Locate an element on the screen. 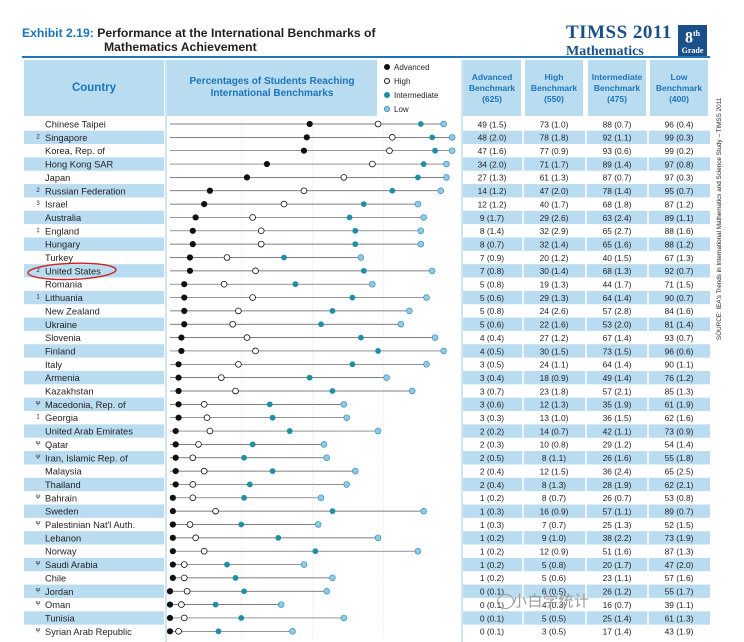 The width and height of the screenshot is (744, 642). country-label: Bahrain is located at coordinates (61, 498).